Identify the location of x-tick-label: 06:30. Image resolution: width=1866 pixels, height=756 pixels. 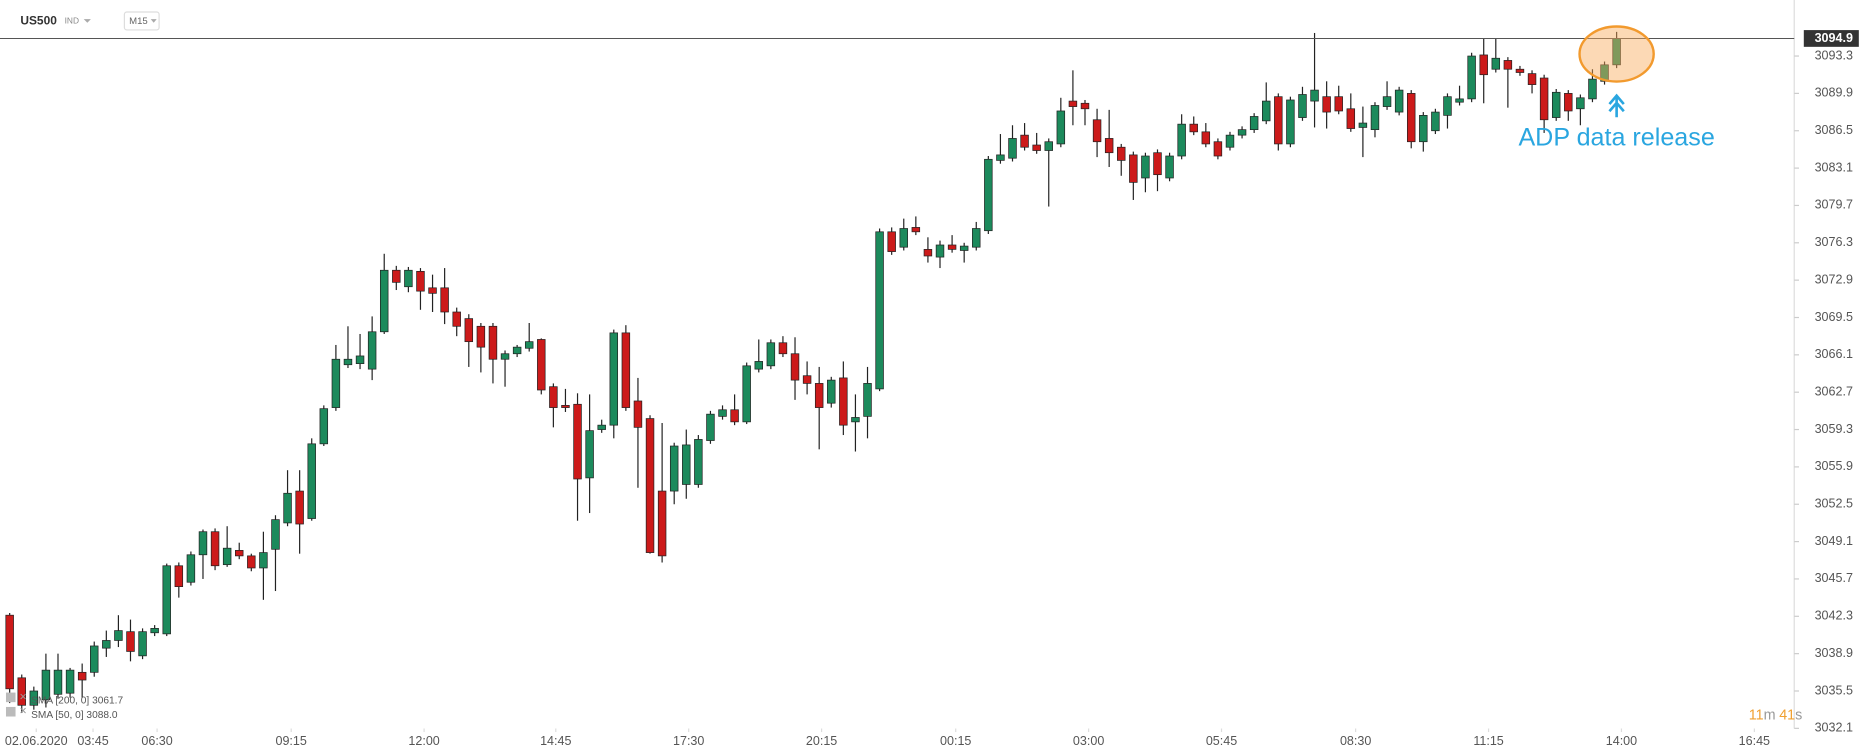
(156, 741).